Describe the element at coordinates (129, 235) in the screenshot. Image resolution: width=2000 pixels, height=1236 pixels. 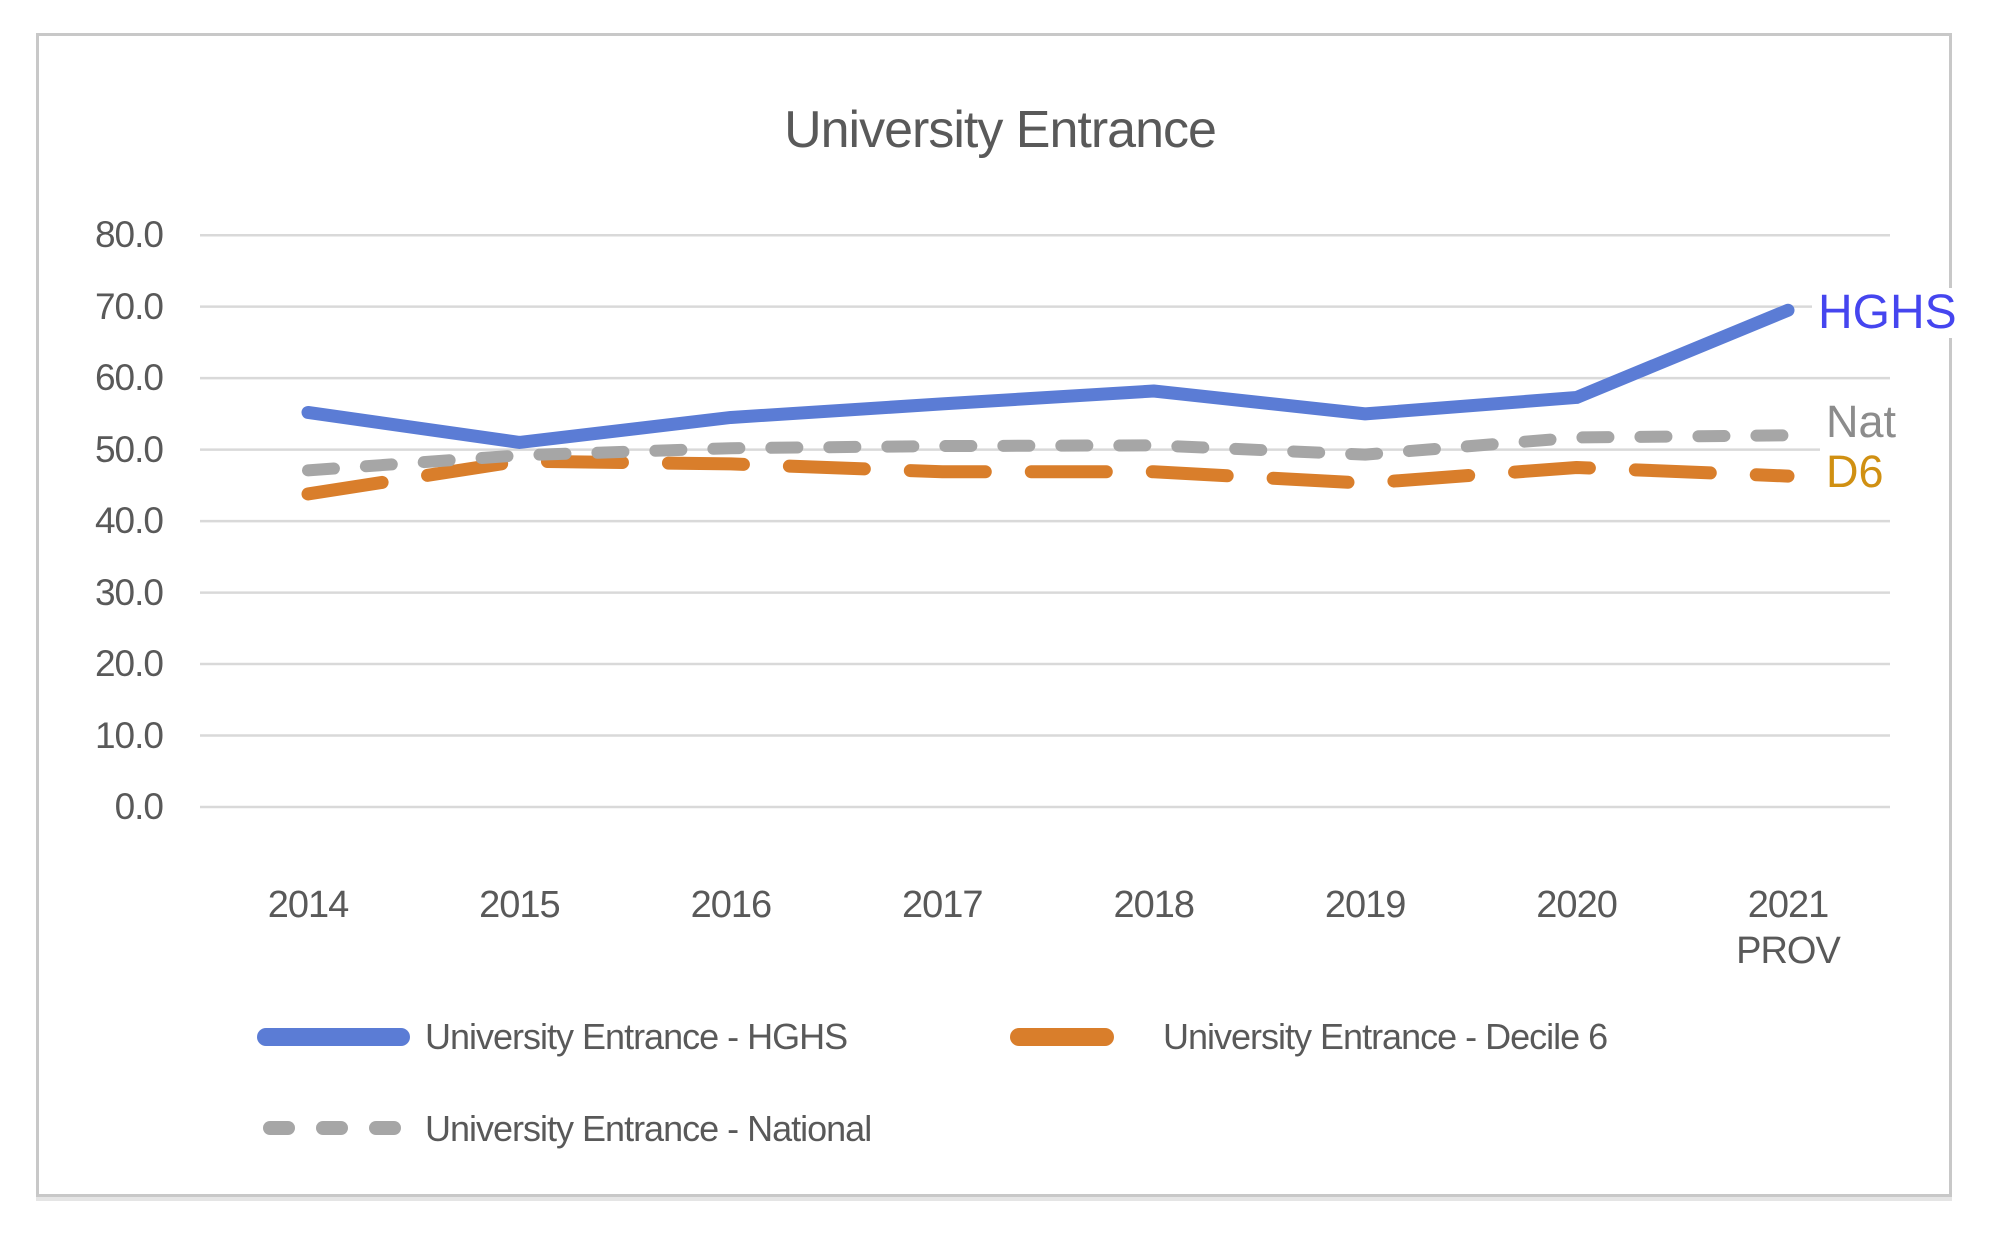
I see `y-axis-tick-label: 80.0` at that location.